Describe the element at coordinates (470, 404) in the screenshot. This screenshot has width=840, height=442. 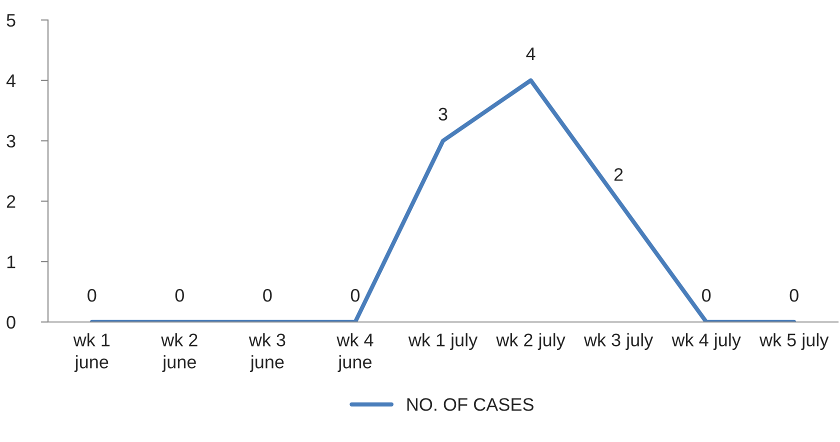
I see `legend-label: NO. OF CASES` at that location.